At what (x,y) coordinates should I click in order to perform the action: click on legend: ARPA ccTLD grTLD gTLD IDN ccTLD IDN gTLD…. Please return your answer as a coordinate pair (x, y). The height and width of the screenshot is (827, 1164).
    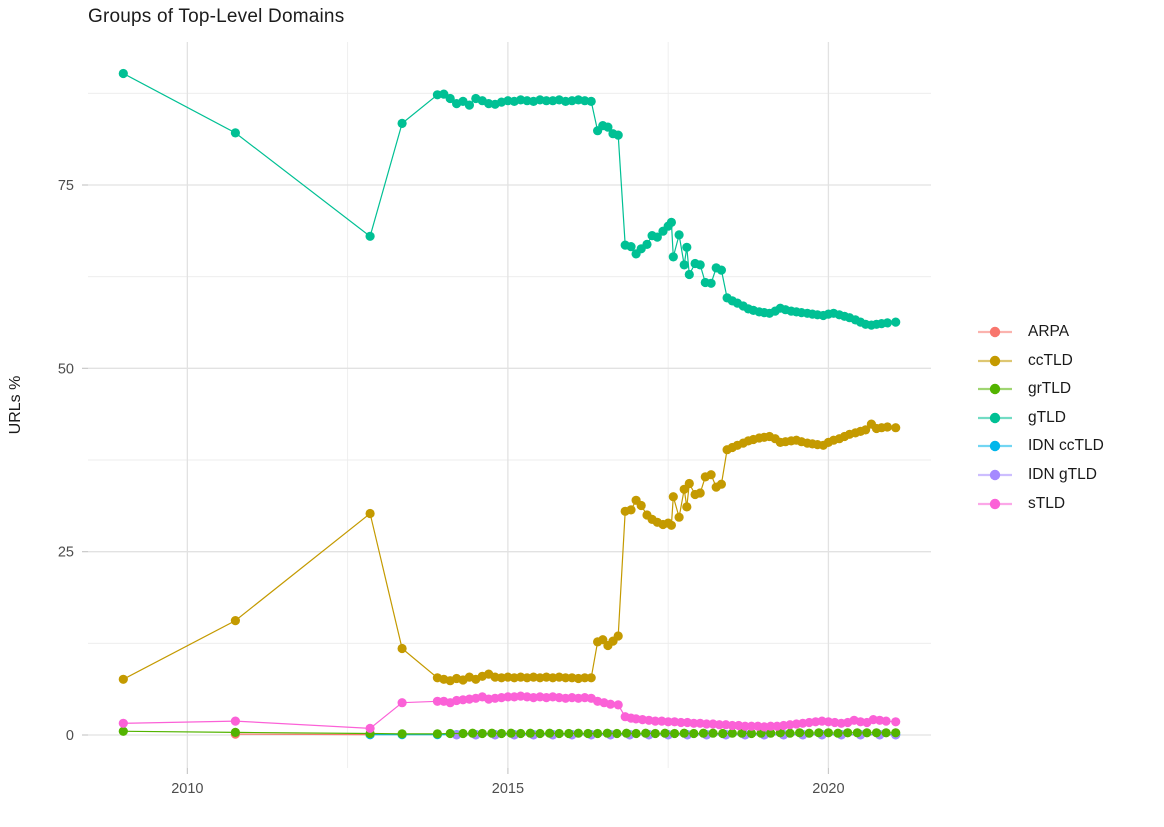
    Looking at the image, I should click on (1040, 422).